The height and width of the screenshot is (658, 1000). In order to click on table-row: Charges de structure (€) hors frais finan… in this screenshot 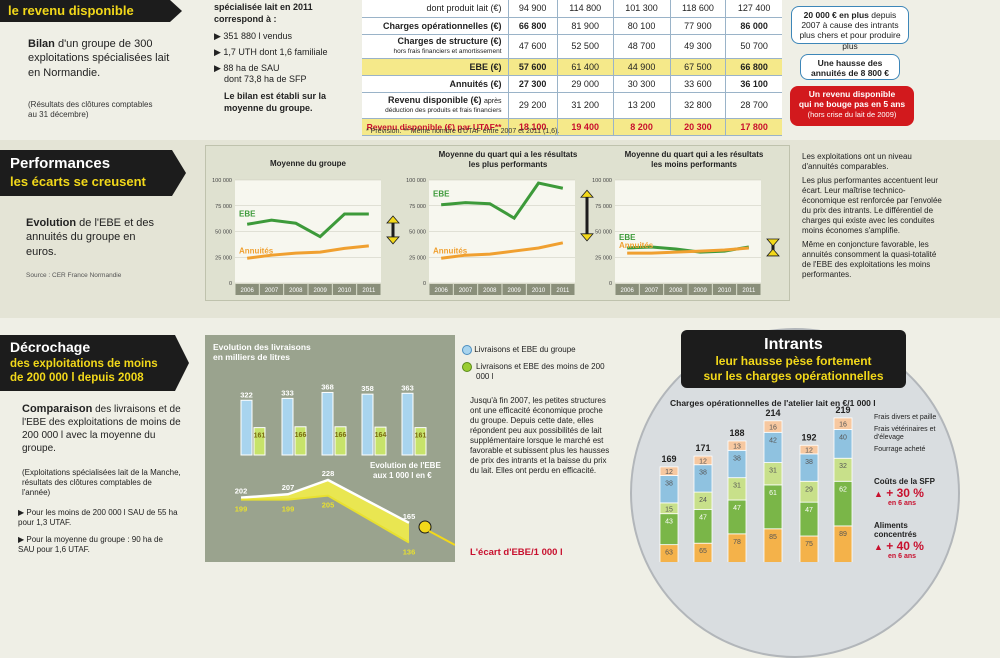, I will do `click(572, 46)`.